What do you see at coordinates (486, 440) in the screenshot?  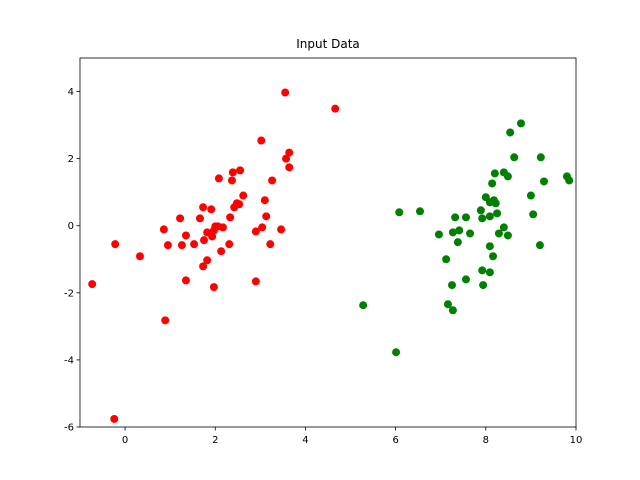 I see `x-tick-label: 8` at bounding box center [486, 440].